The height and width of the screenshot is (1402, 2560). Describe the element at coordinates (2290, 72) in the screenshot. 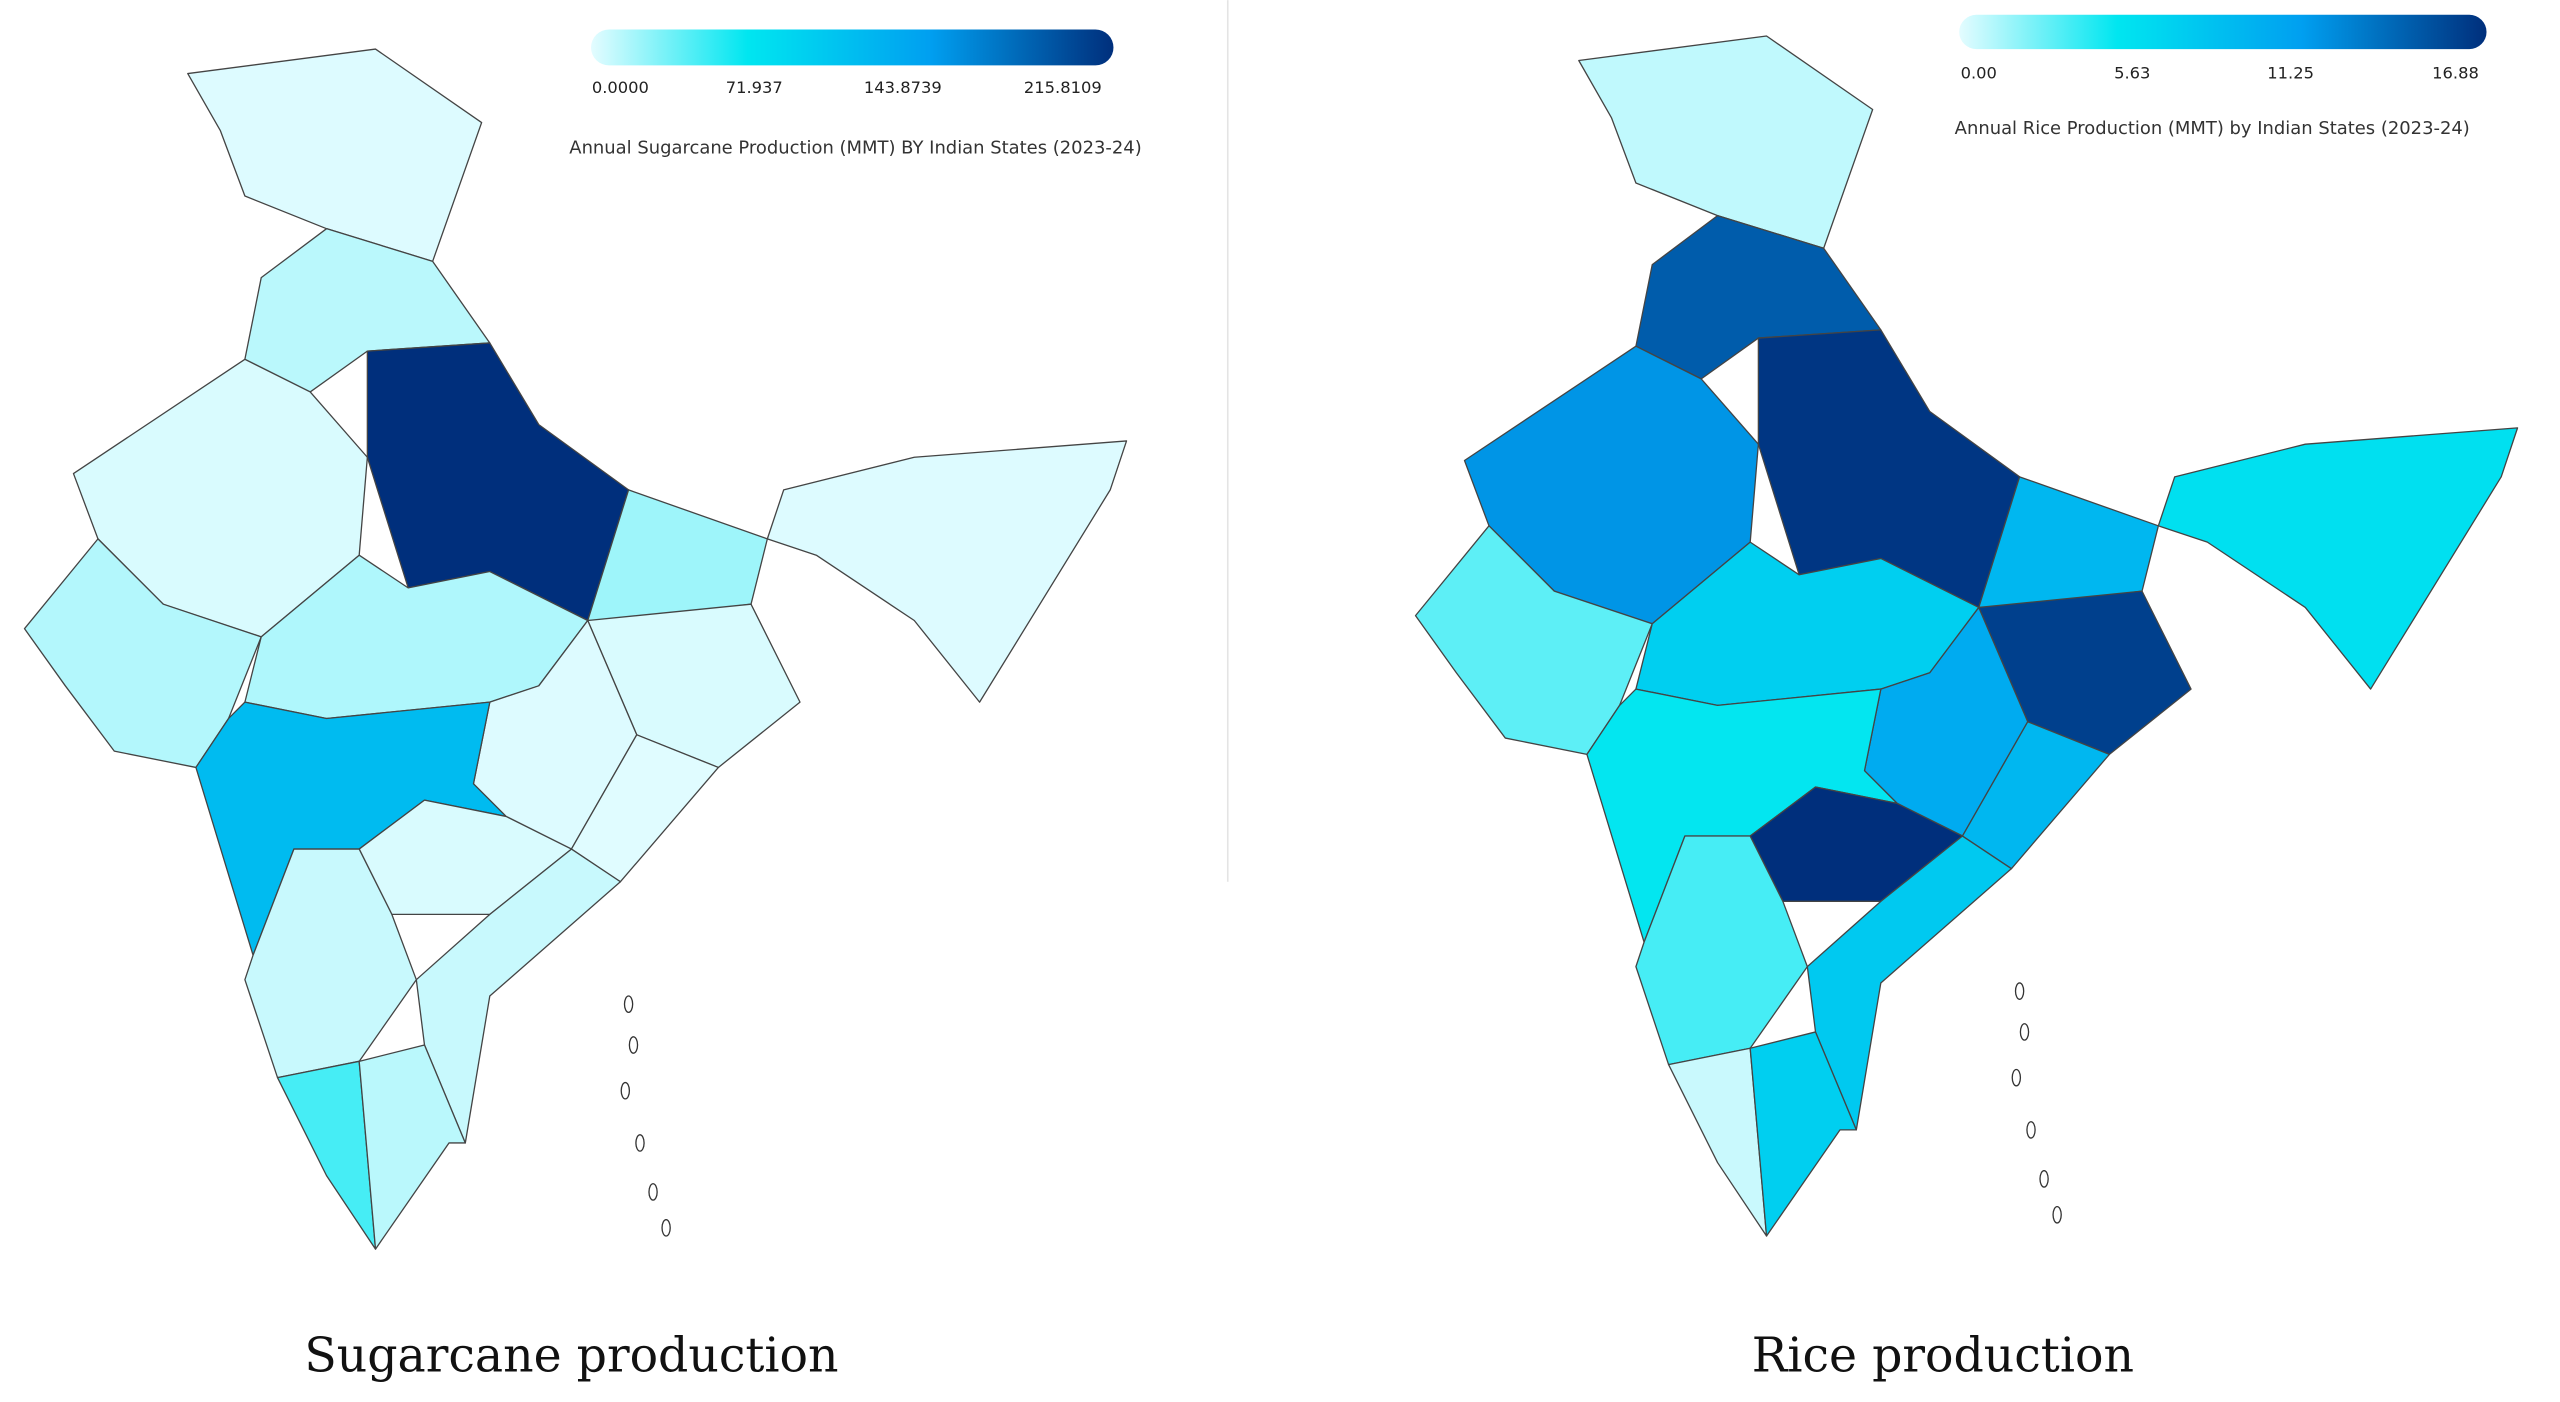

I see `colorbar-tick: 11.25` at that location.